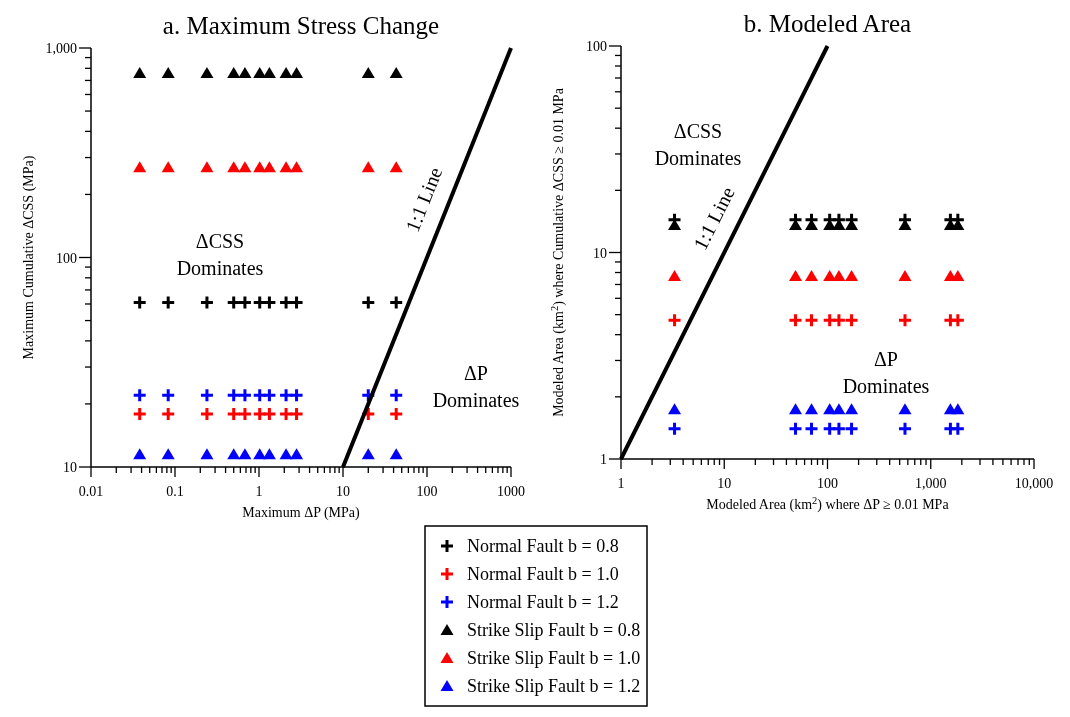 This screenshot has height=717, width=1070. I want to click on legend-label: Strike Slip Fault b = 1.2, so click(554, 686).